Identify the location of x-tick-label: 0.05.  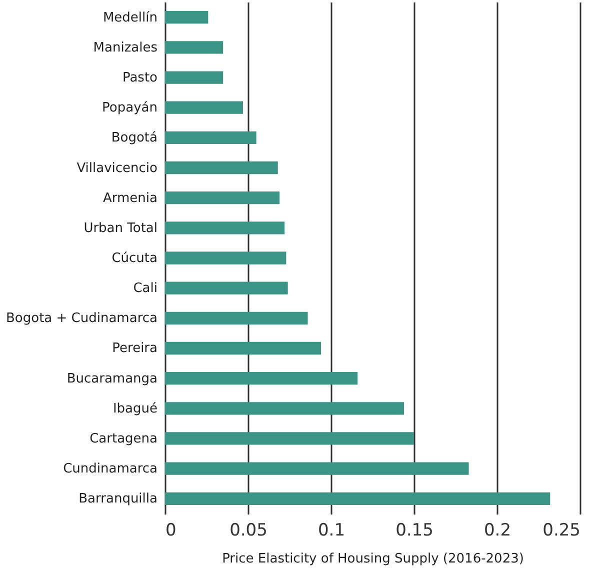
(249, 530).